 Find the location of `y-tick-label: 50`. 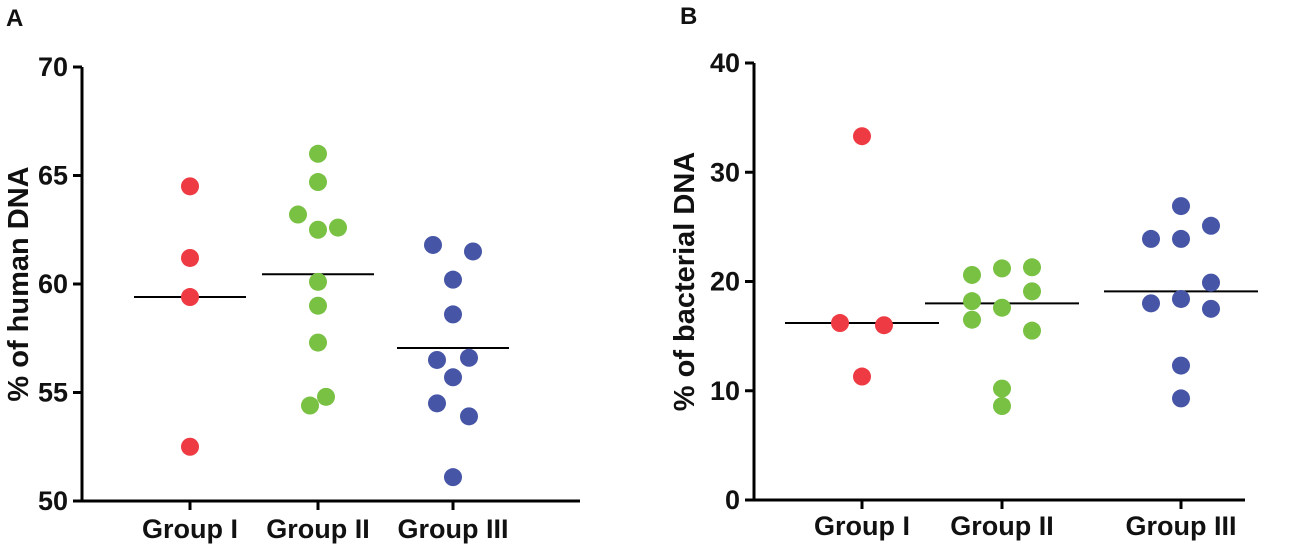

y-tick-label: 50 is located at coordinates (53, 501).